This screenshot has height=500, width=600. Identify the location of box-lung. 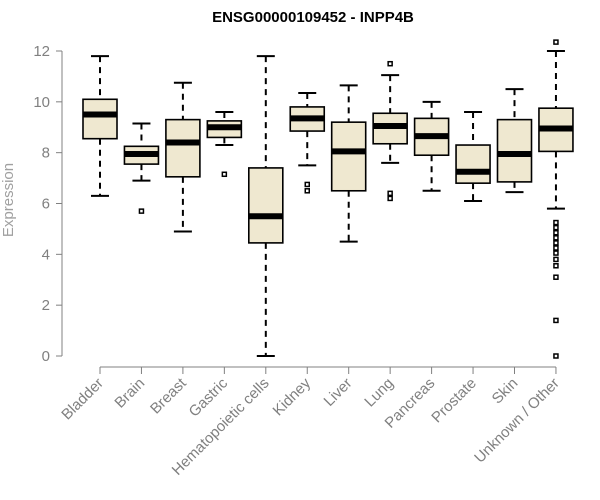
(390, 131).